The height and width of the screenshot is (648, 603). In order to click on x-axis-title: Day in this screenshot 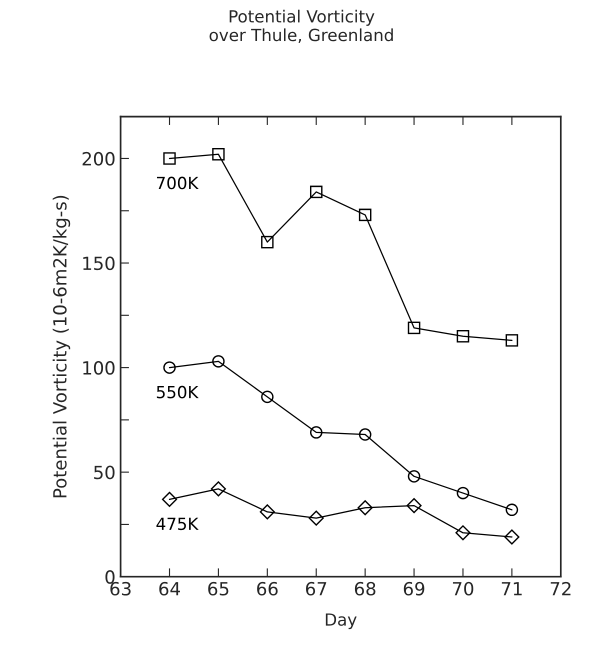, I will do `click(341, 621)`.